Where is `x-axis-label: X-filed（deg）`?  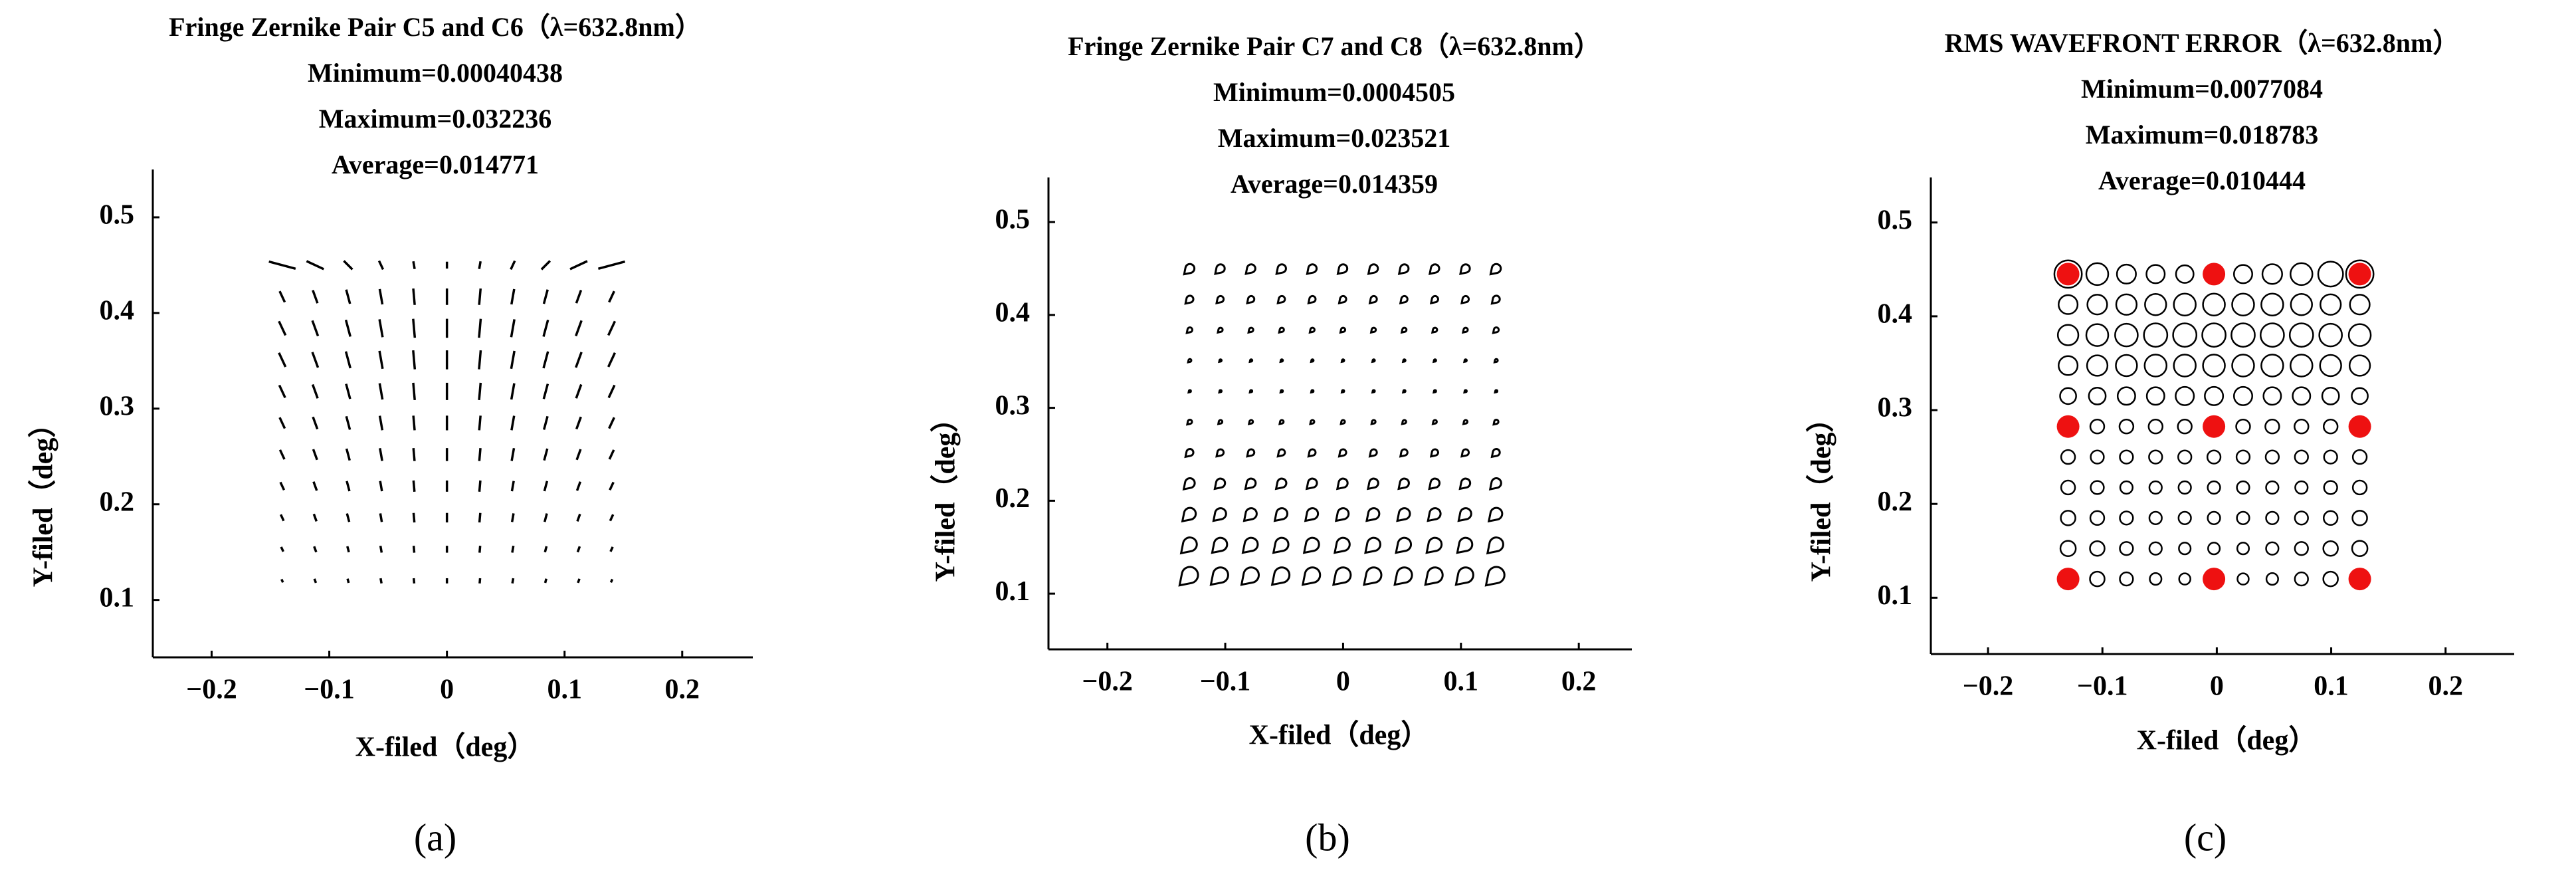 x-axis-label: X-filed（deg） is located at coordinates (445, 747).